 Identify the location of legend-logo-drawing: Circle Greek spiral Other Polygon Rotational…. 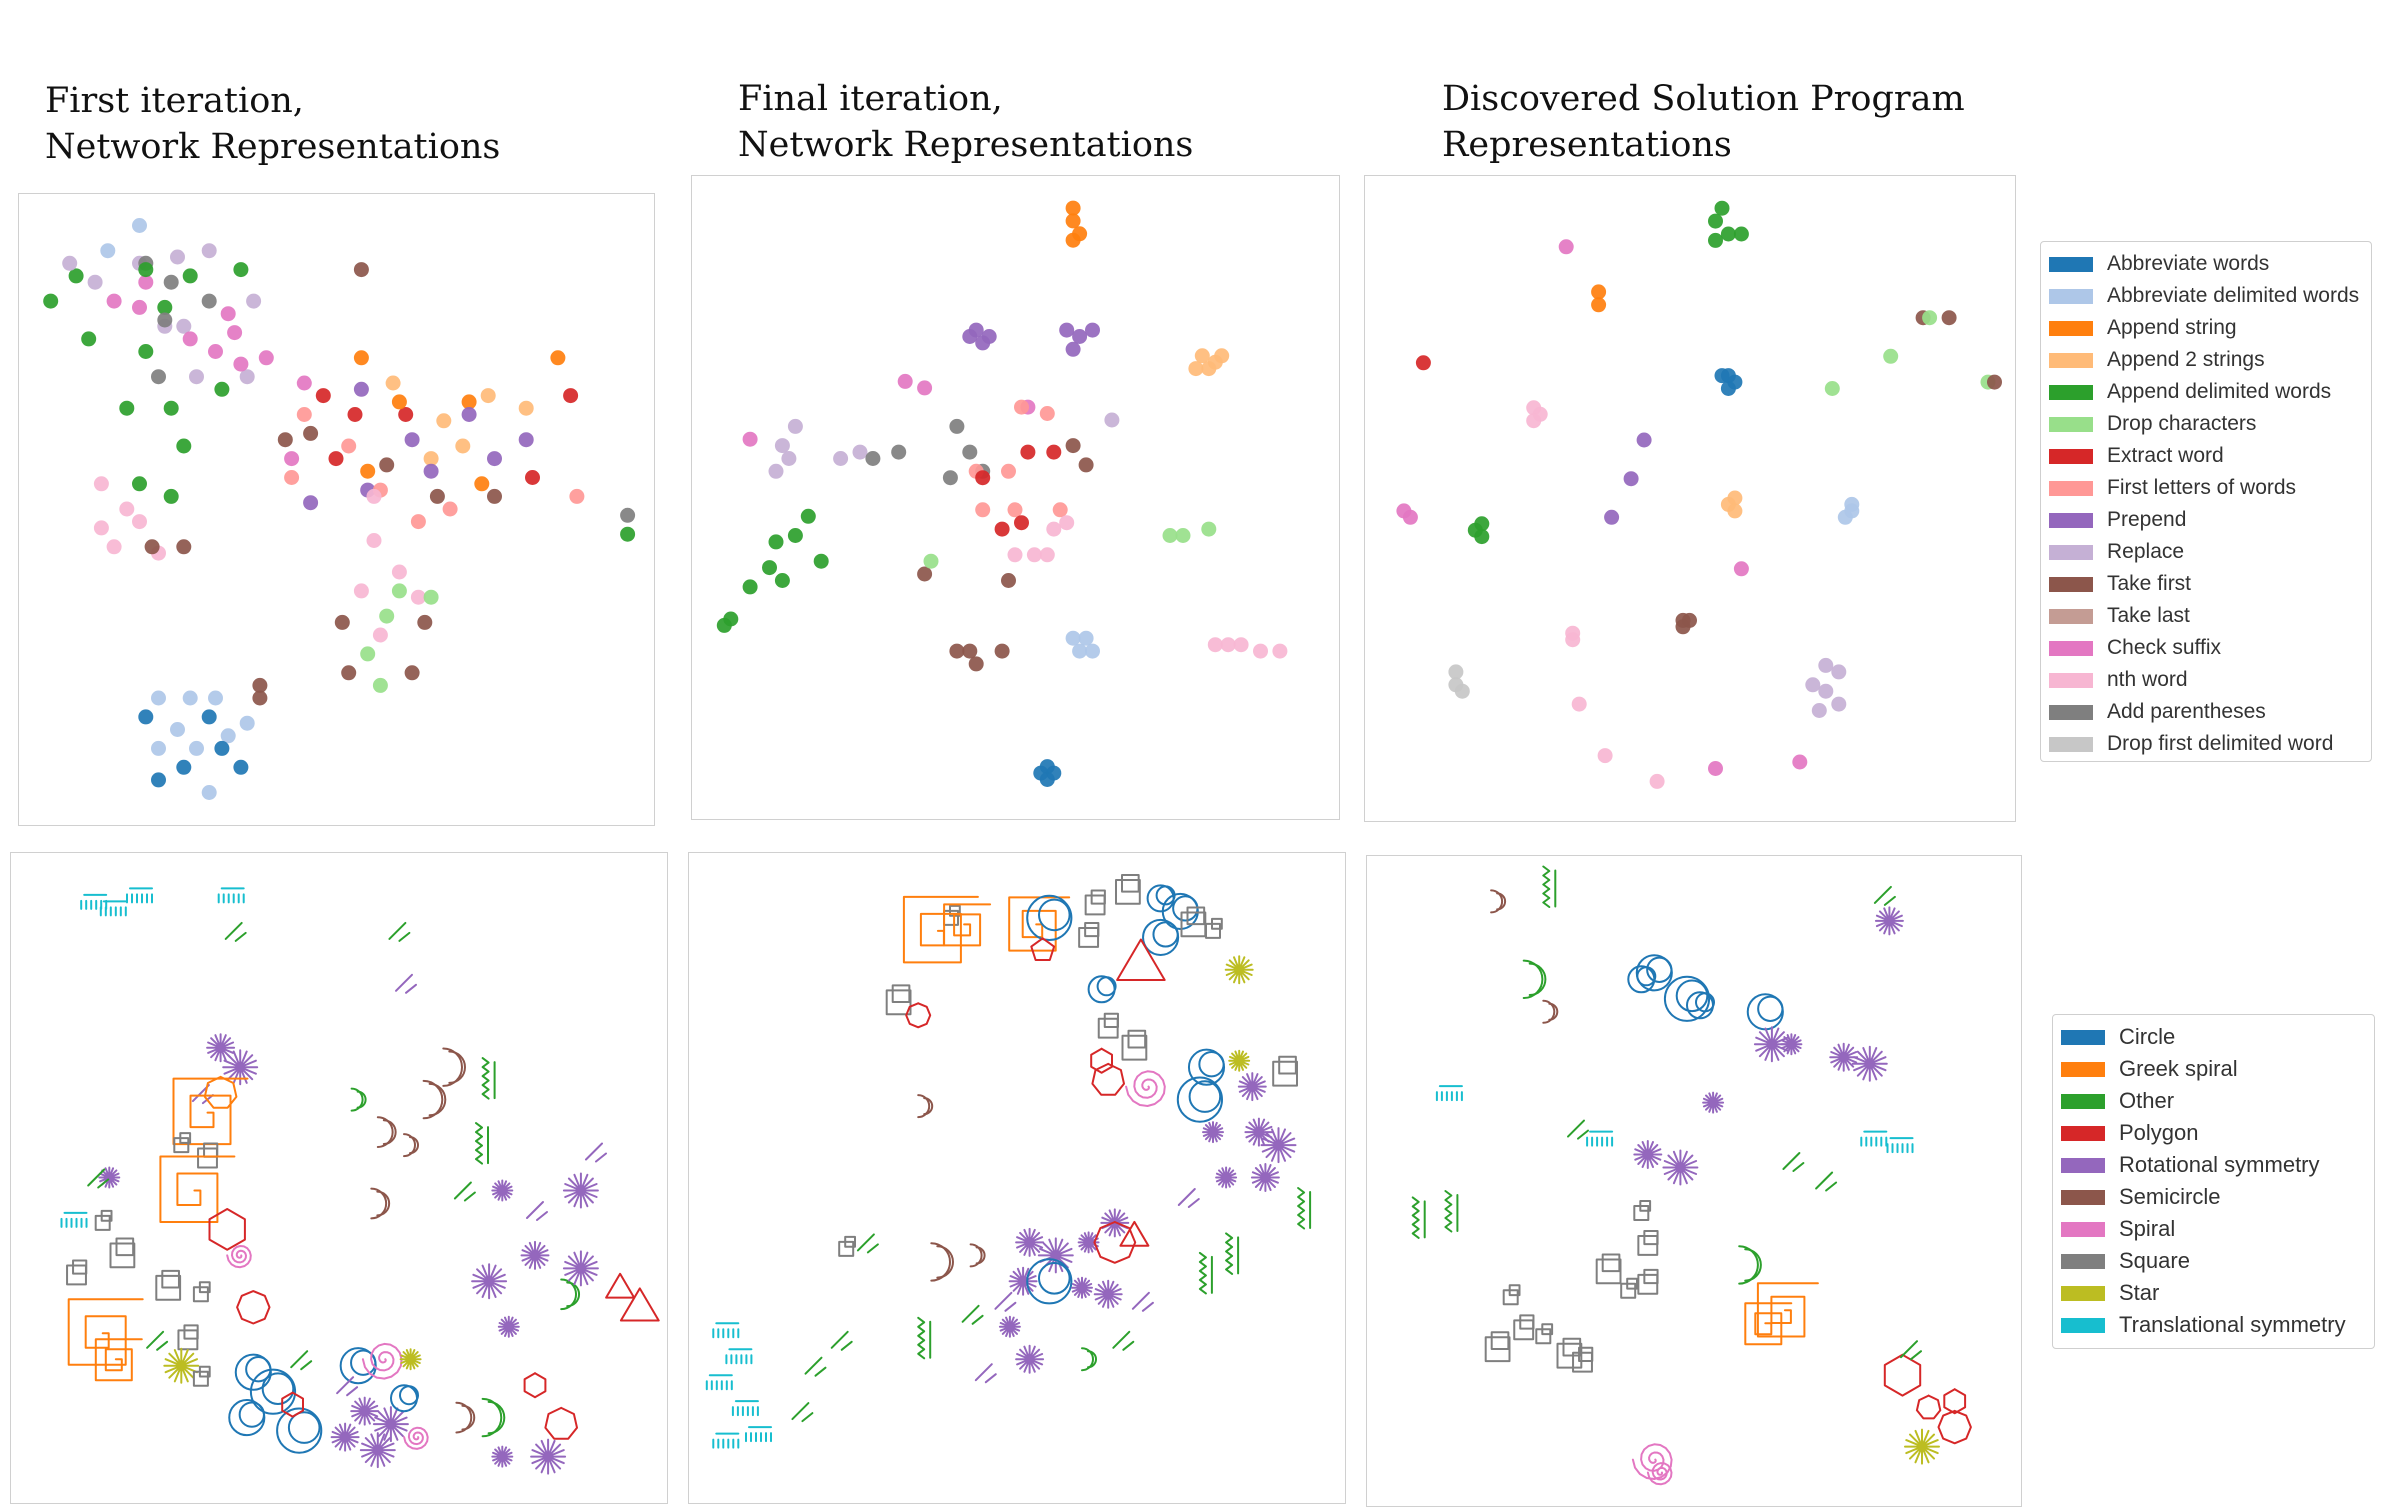
(2213, 1181).